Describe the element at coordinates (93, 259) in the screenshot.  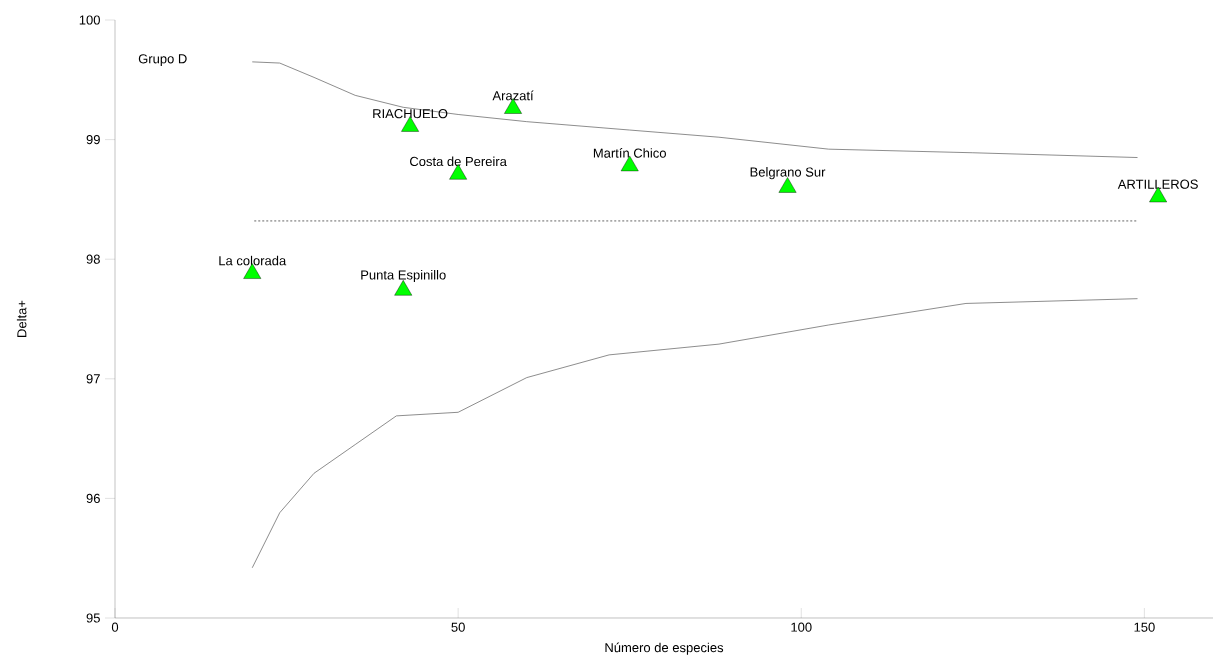
I see `y-tick-label: 98` at that location.